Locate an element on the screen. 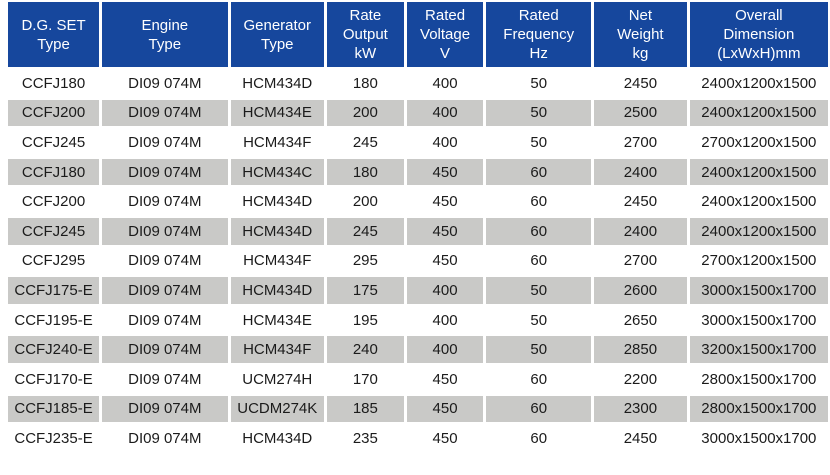 The image size is (830, 475). column-header-line: Generator is located at coordinates (277, 25).